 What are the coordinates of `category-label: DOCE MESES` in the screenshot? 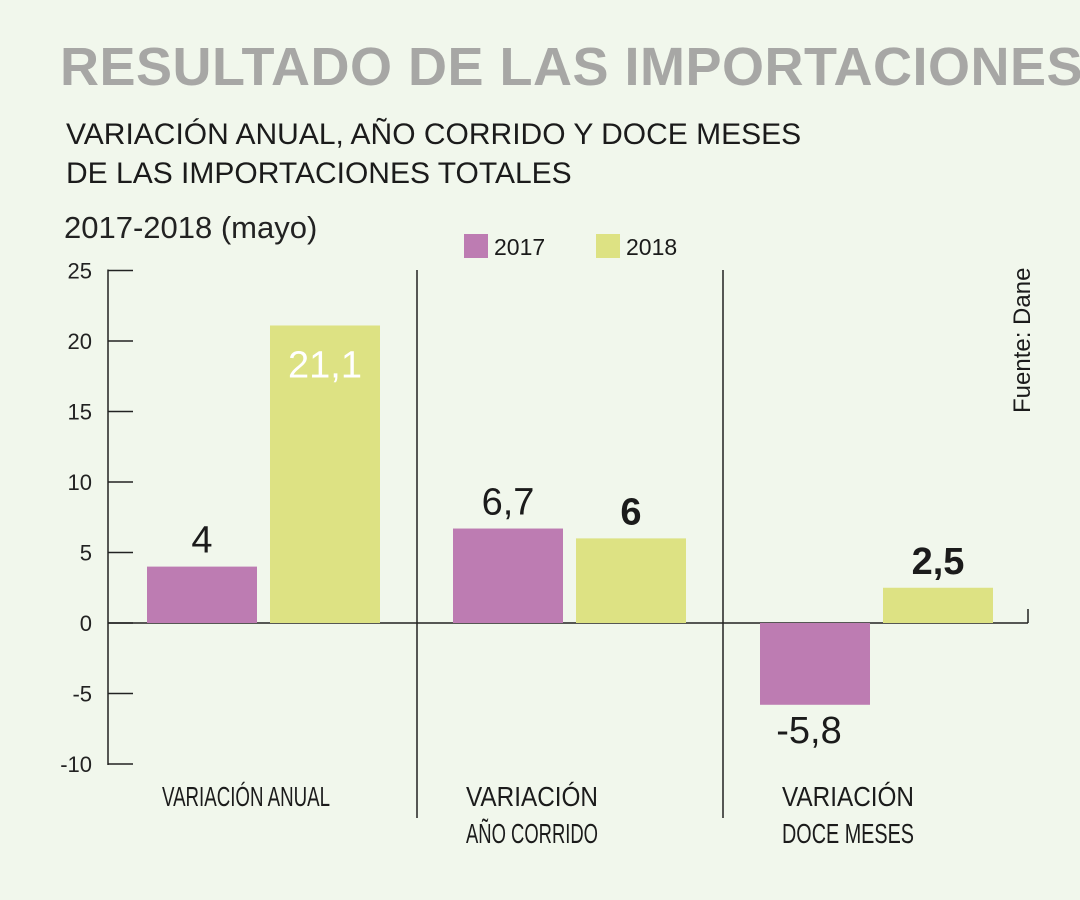 It's located at (848, 833).